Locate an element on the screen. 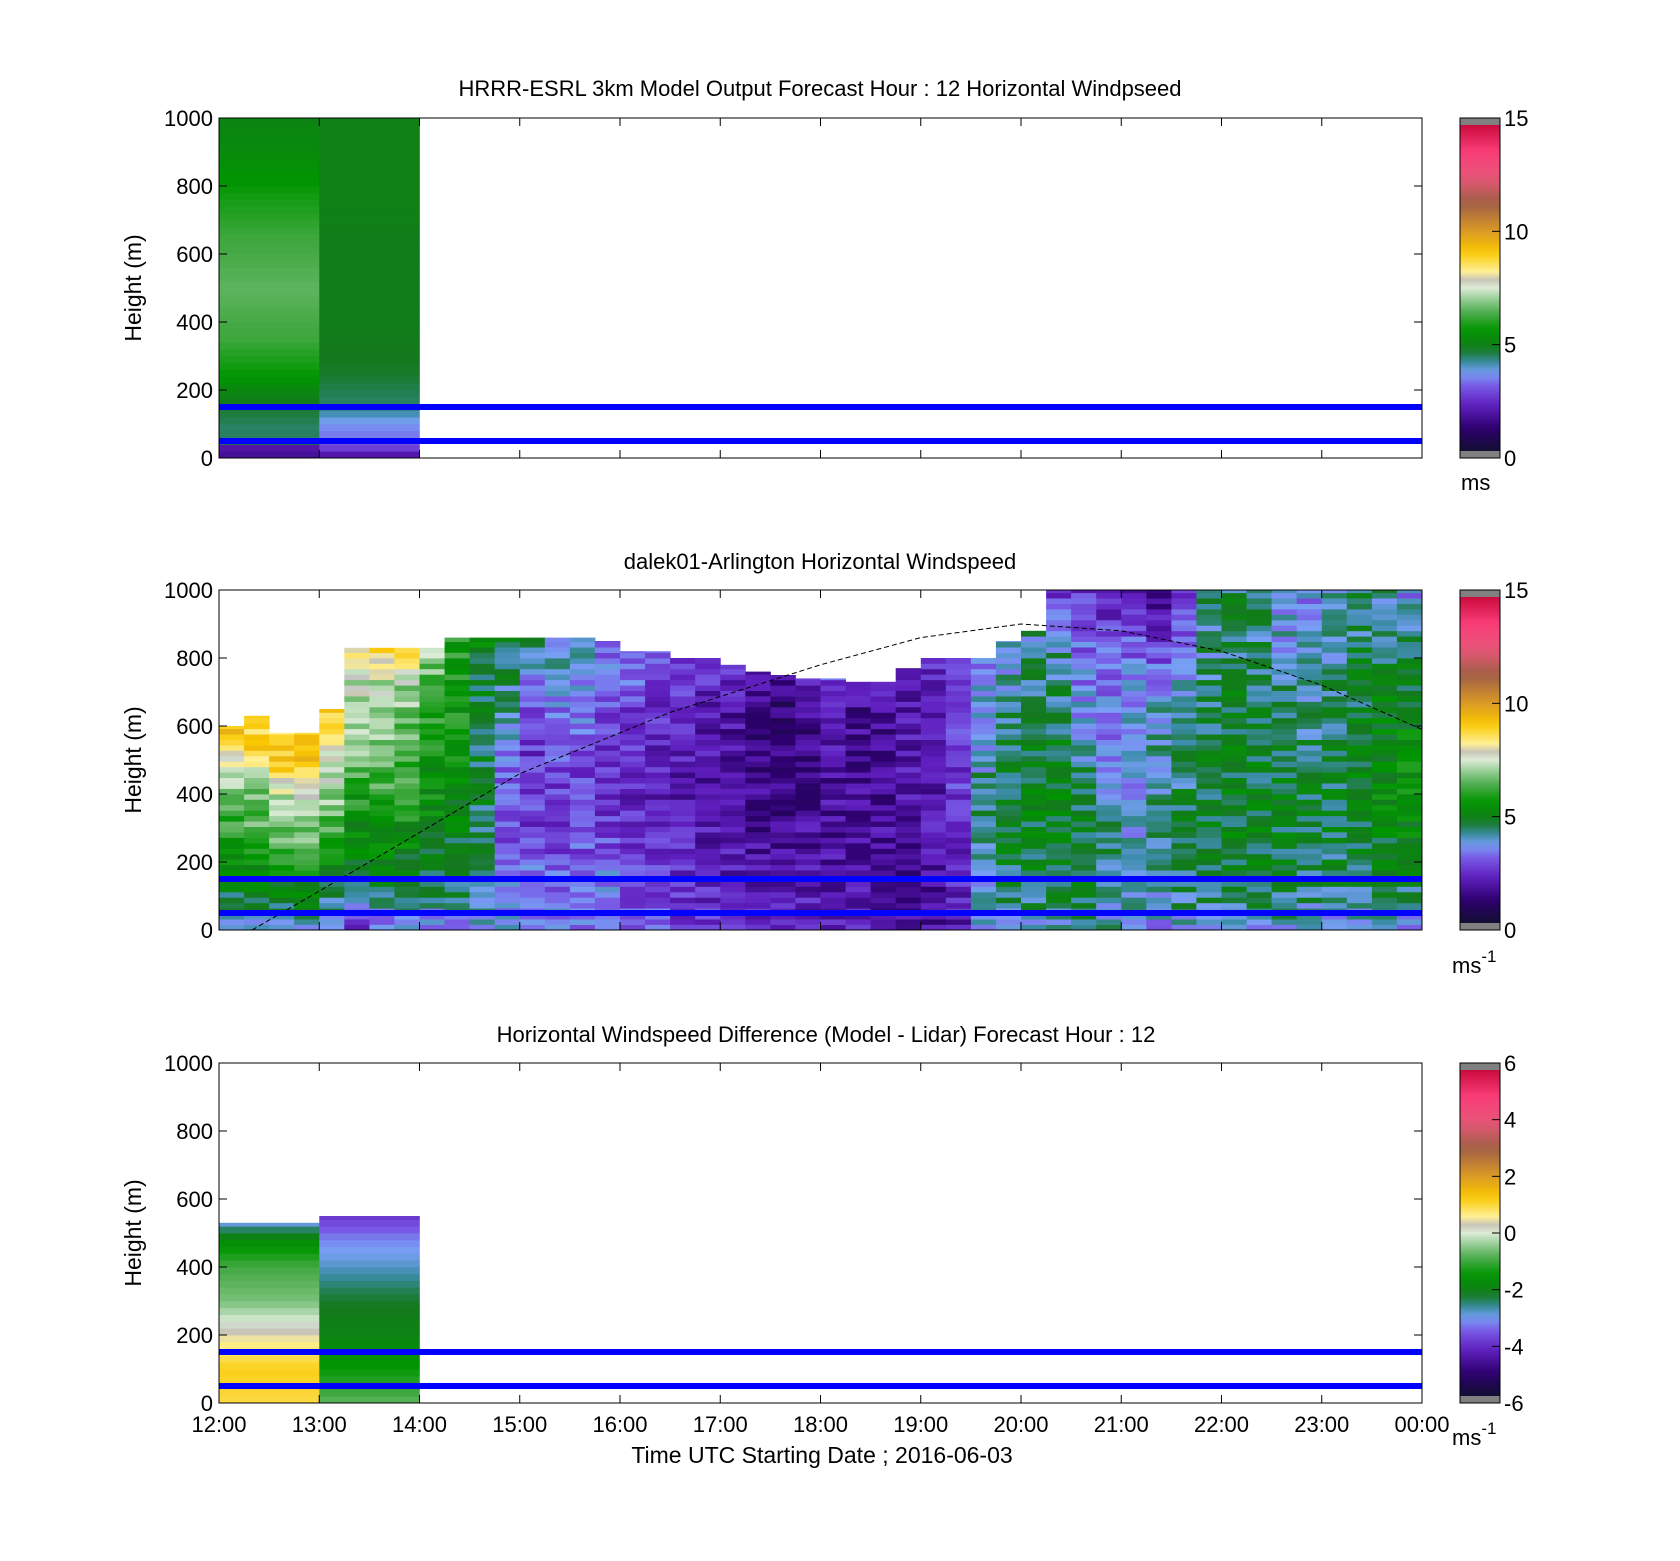  colorbar-over is located at coordinates (1480, 1066).